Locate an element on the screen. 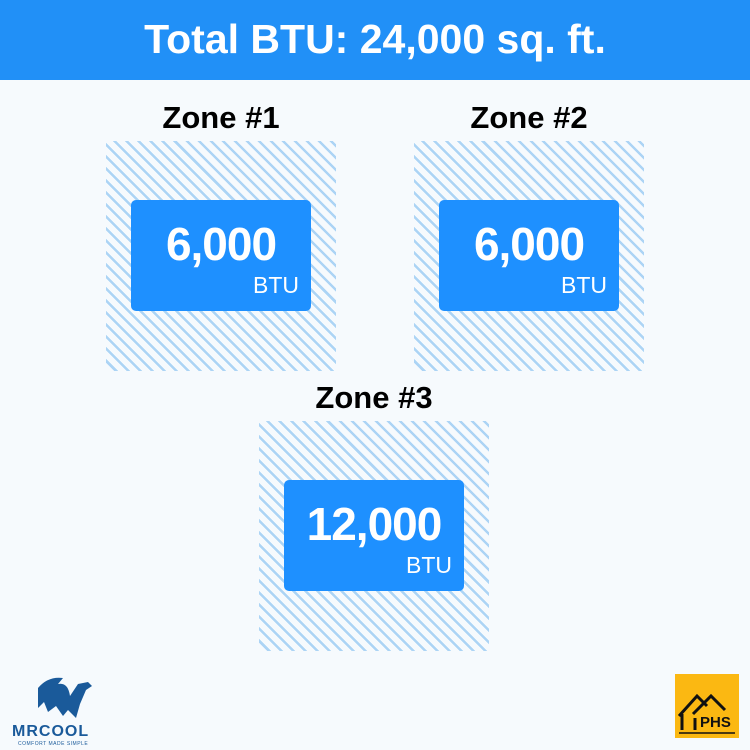  page-title: Total BTU: 24,000 sq. ft. is located at coordinates (375, 40).